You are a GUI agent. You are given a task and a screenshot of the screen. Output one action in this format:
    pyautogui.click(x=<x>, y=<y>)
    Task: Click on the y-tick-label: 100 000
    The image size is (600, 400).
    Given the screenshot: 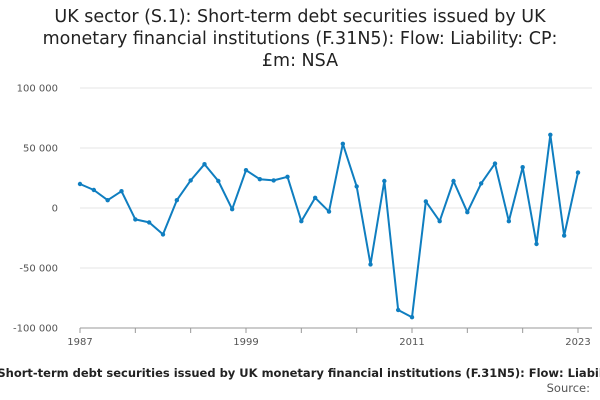 What is the action you would take?
    pyautogui.click(x=37, y=89)
    